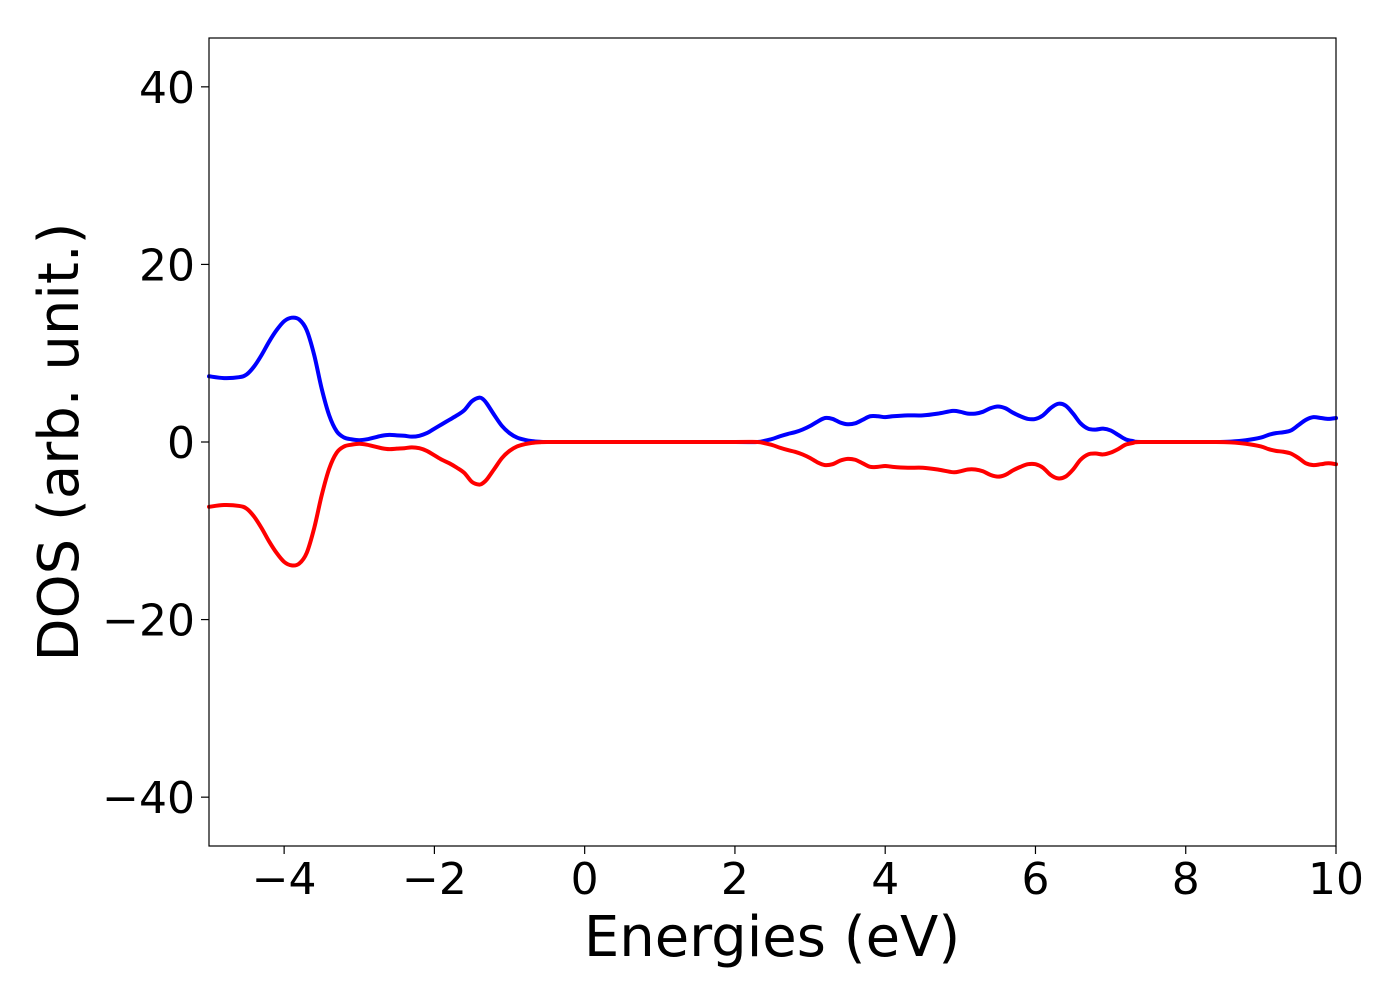 This screenshot has height=1004, width=1400. What do you see at coordinates (585, 879) in the screenshot?
I see `x-tick-label: 0` at bounding box center [585, 879].